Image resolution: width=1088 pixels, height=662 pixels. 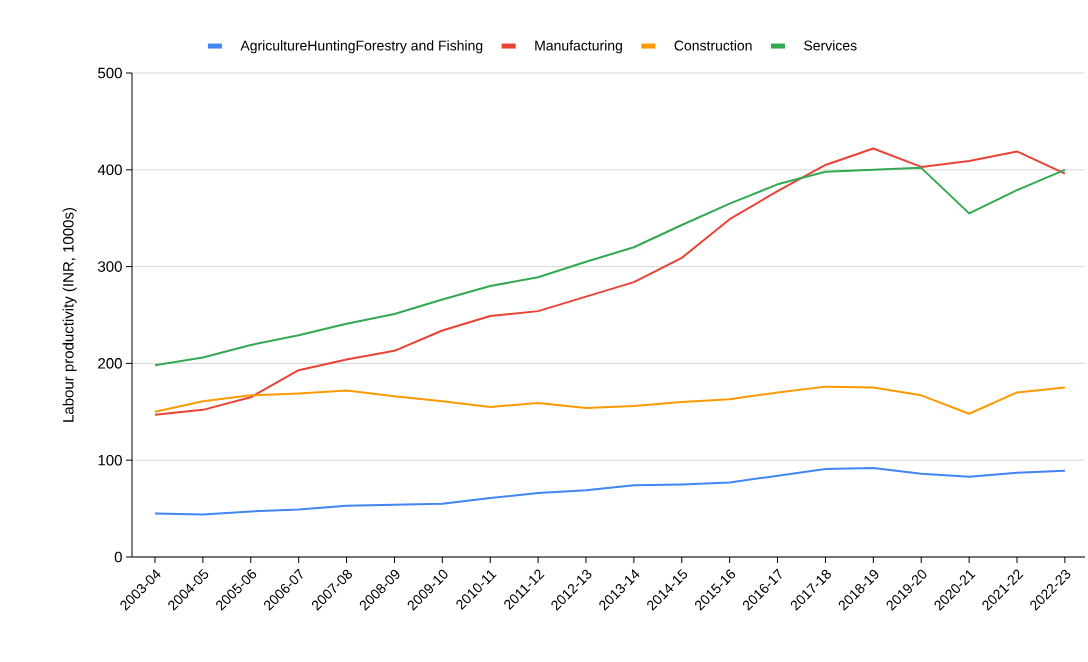 What do you see at coordinates (713, 45) in the screenshot?
I see `legend-label: Construction` at bounding box center [713, 45].